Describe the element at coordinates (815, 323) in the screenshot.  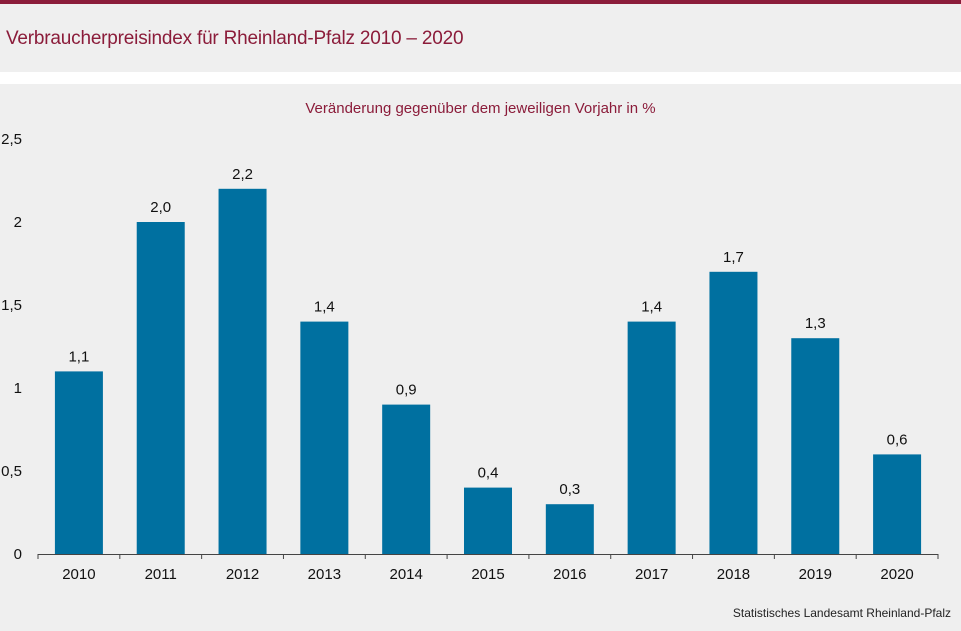
I see `bar-value-label: 1,3` at that location.